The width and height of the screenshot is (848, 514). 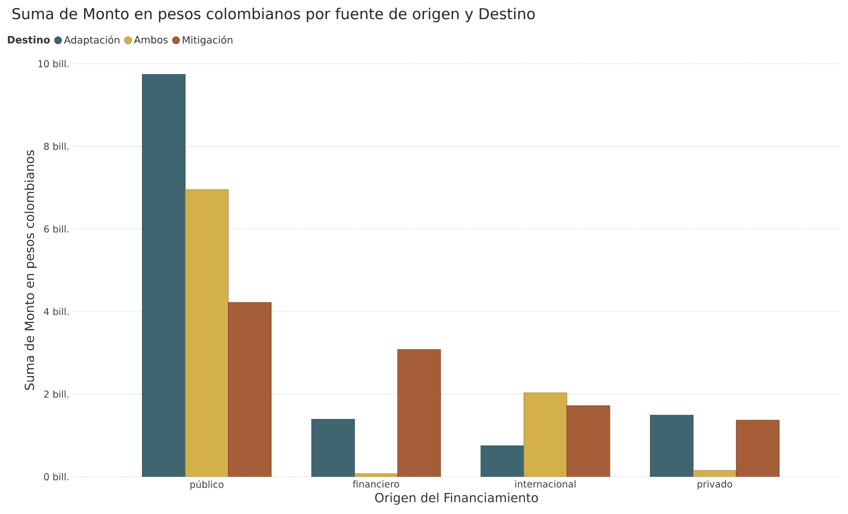 I want to click on y-tick-label: 6 bill., so click(x=56, y=229).